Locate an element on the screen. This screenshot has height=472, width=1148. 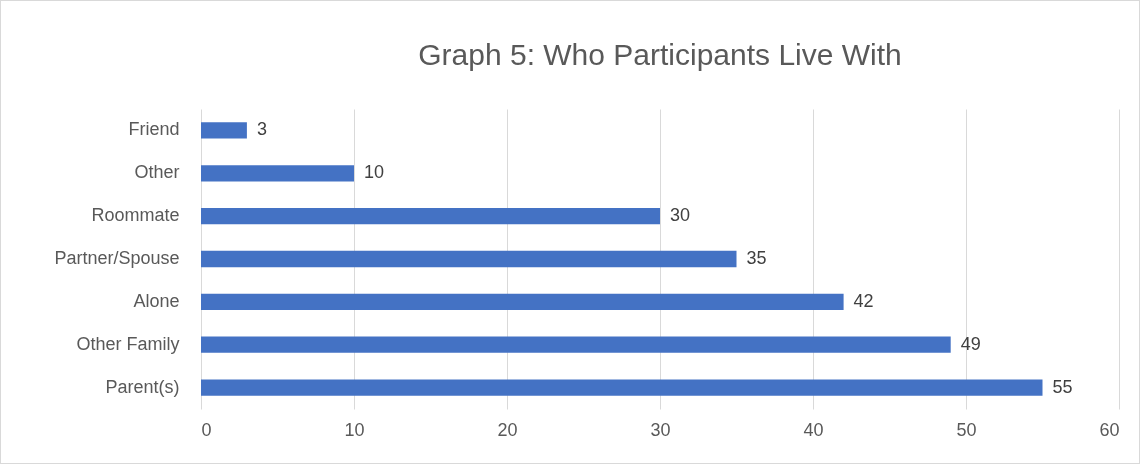
x-tick-label: 50 is located at coordinates (966, 429).